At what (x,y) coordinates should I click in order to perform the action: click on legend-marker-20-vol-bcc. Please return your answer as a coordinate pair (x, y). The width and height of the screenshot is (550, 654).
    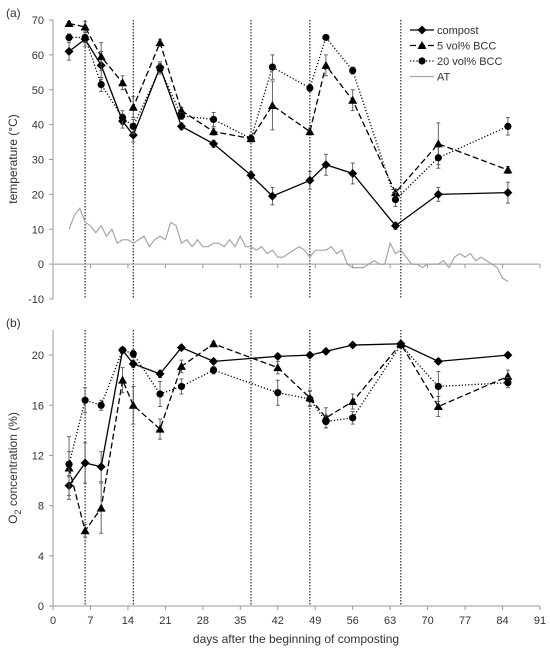
    Looking at the image, I should click on (422, 61).